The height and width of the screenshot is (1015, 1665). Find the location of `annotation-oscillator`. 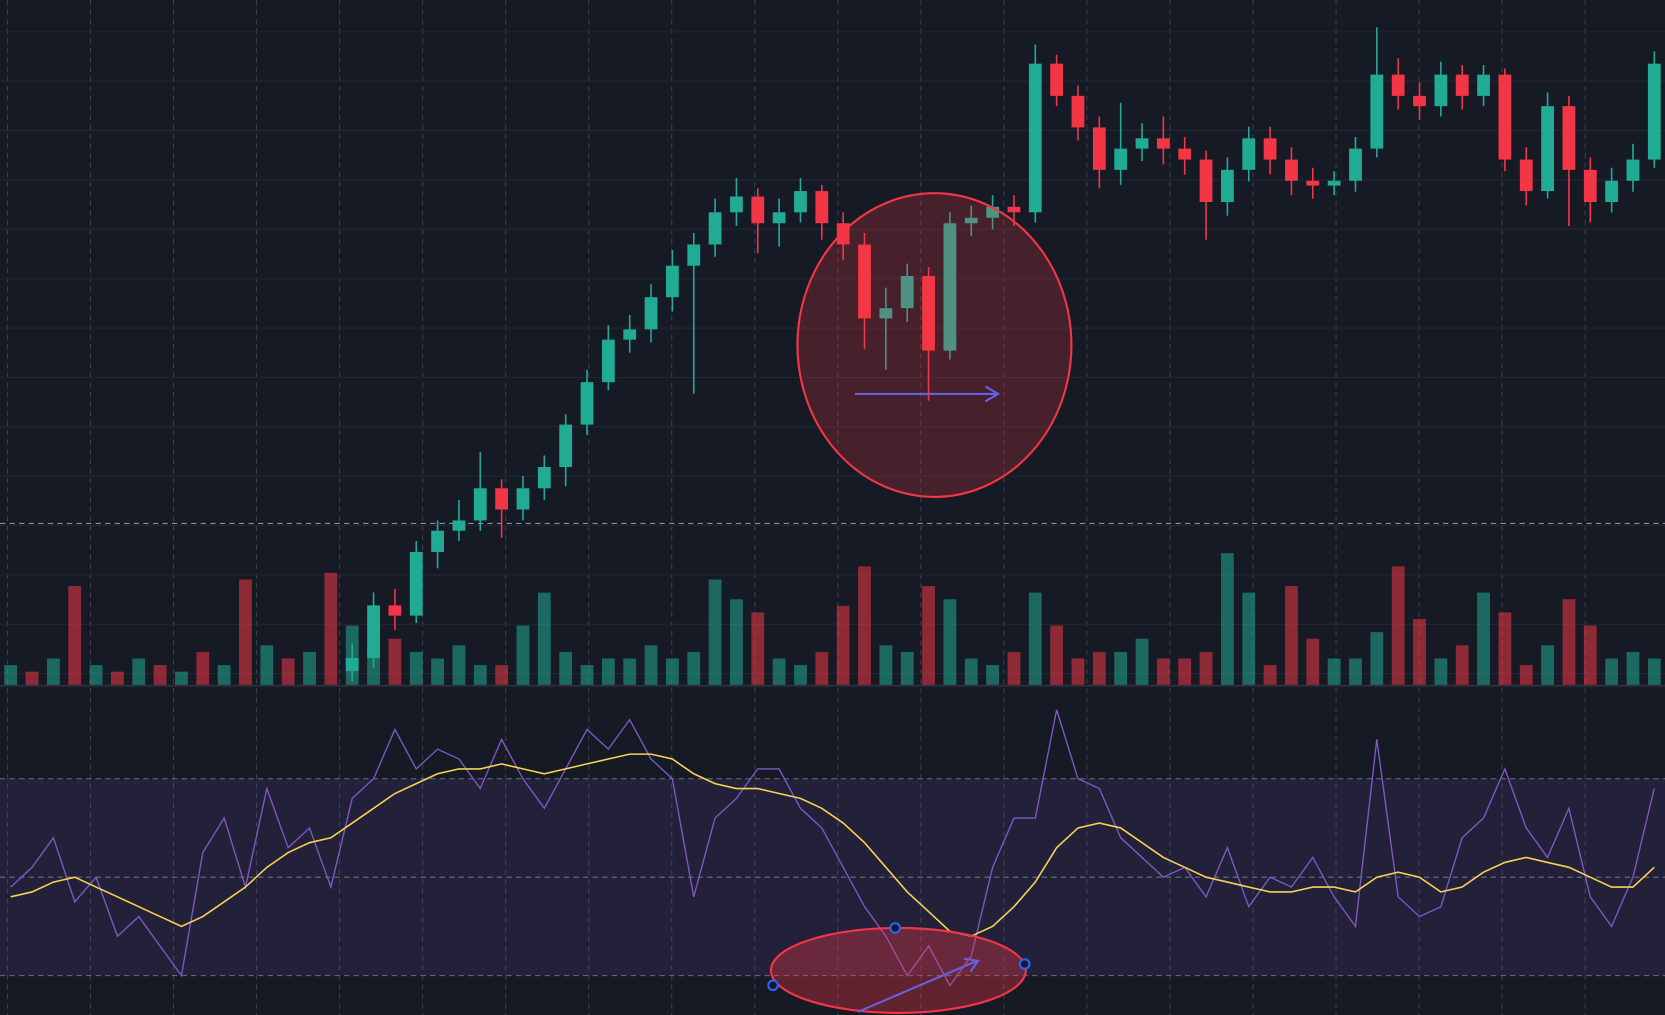

annotation-oscillator is located at coordinates (899, 968).